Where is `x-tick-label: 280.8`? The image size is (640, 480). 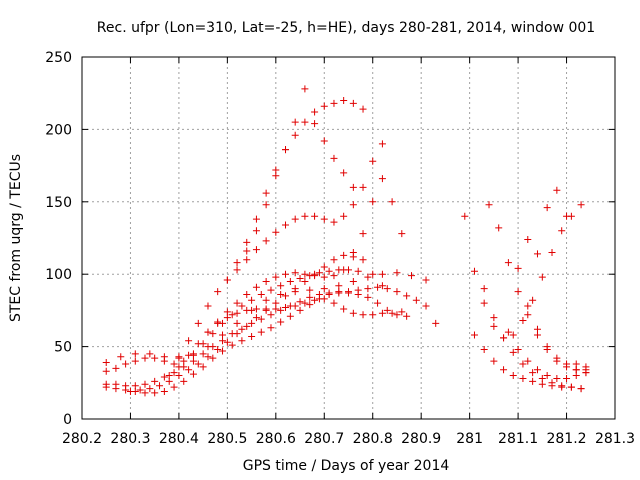 x-tick-label: 280.8 is located at coordinates (373, 439).